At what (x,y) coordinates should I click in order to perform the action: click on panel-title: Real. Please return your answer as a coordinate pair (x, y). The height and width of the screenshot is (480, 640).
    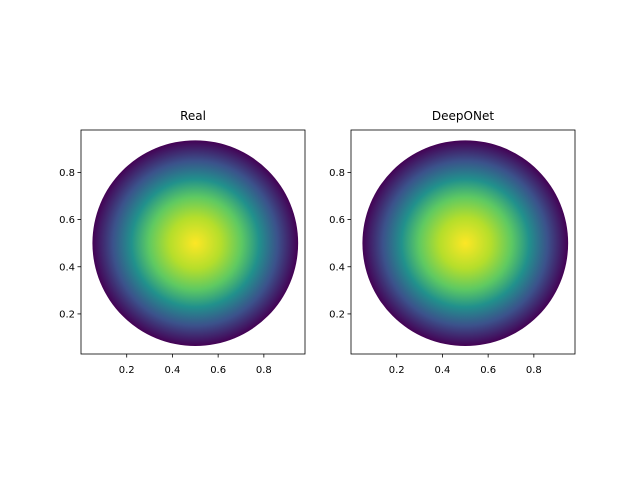
    Looking at the image, I should click on (193, 116).